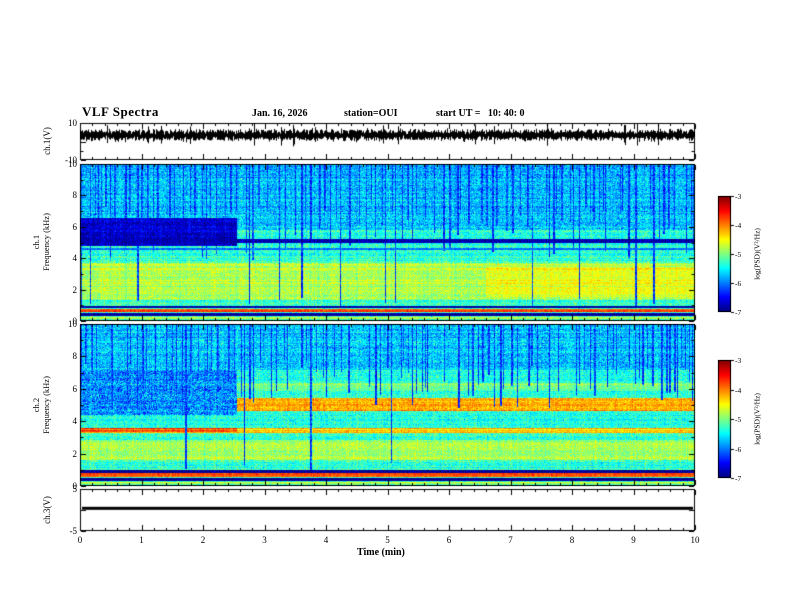 This screenshot has height=612, width=792. What do you see at coordinates (510, 540) in the screenshot?
I see `x-tick-label: 7` at bounding box center [510, 540].